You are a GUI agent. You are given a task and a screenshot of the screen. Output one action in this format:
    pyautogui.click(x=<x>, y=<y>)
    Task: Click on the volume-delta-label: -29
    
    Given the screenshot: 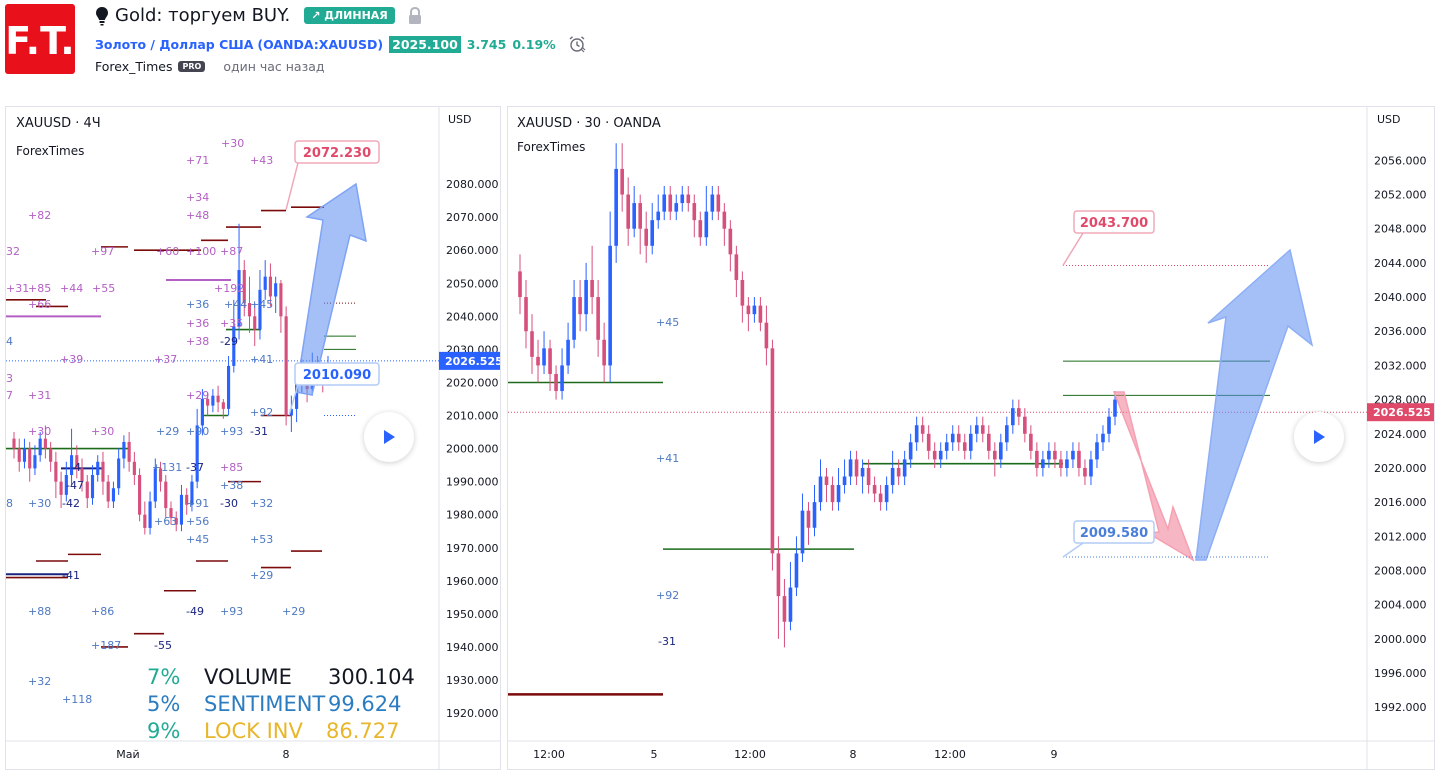 What is the action you would take?
    pyautogui.click(x=229, y=341)
    